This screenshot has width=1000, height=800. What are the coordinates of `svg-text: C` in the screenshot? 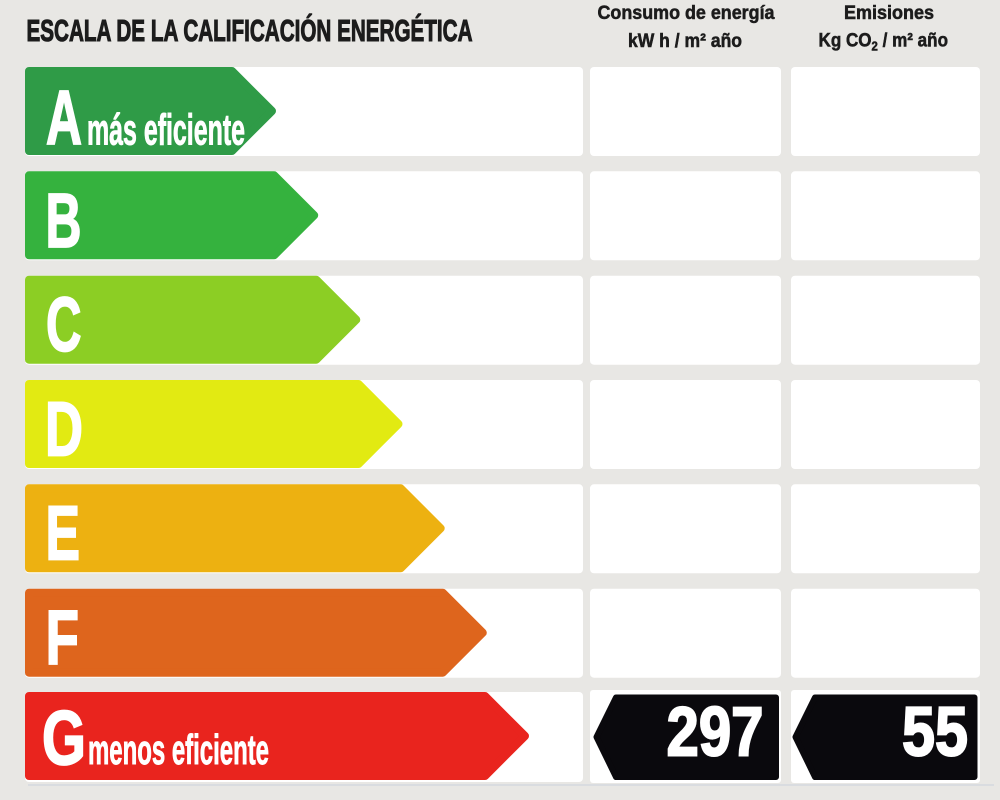 It's located at (64, 325).